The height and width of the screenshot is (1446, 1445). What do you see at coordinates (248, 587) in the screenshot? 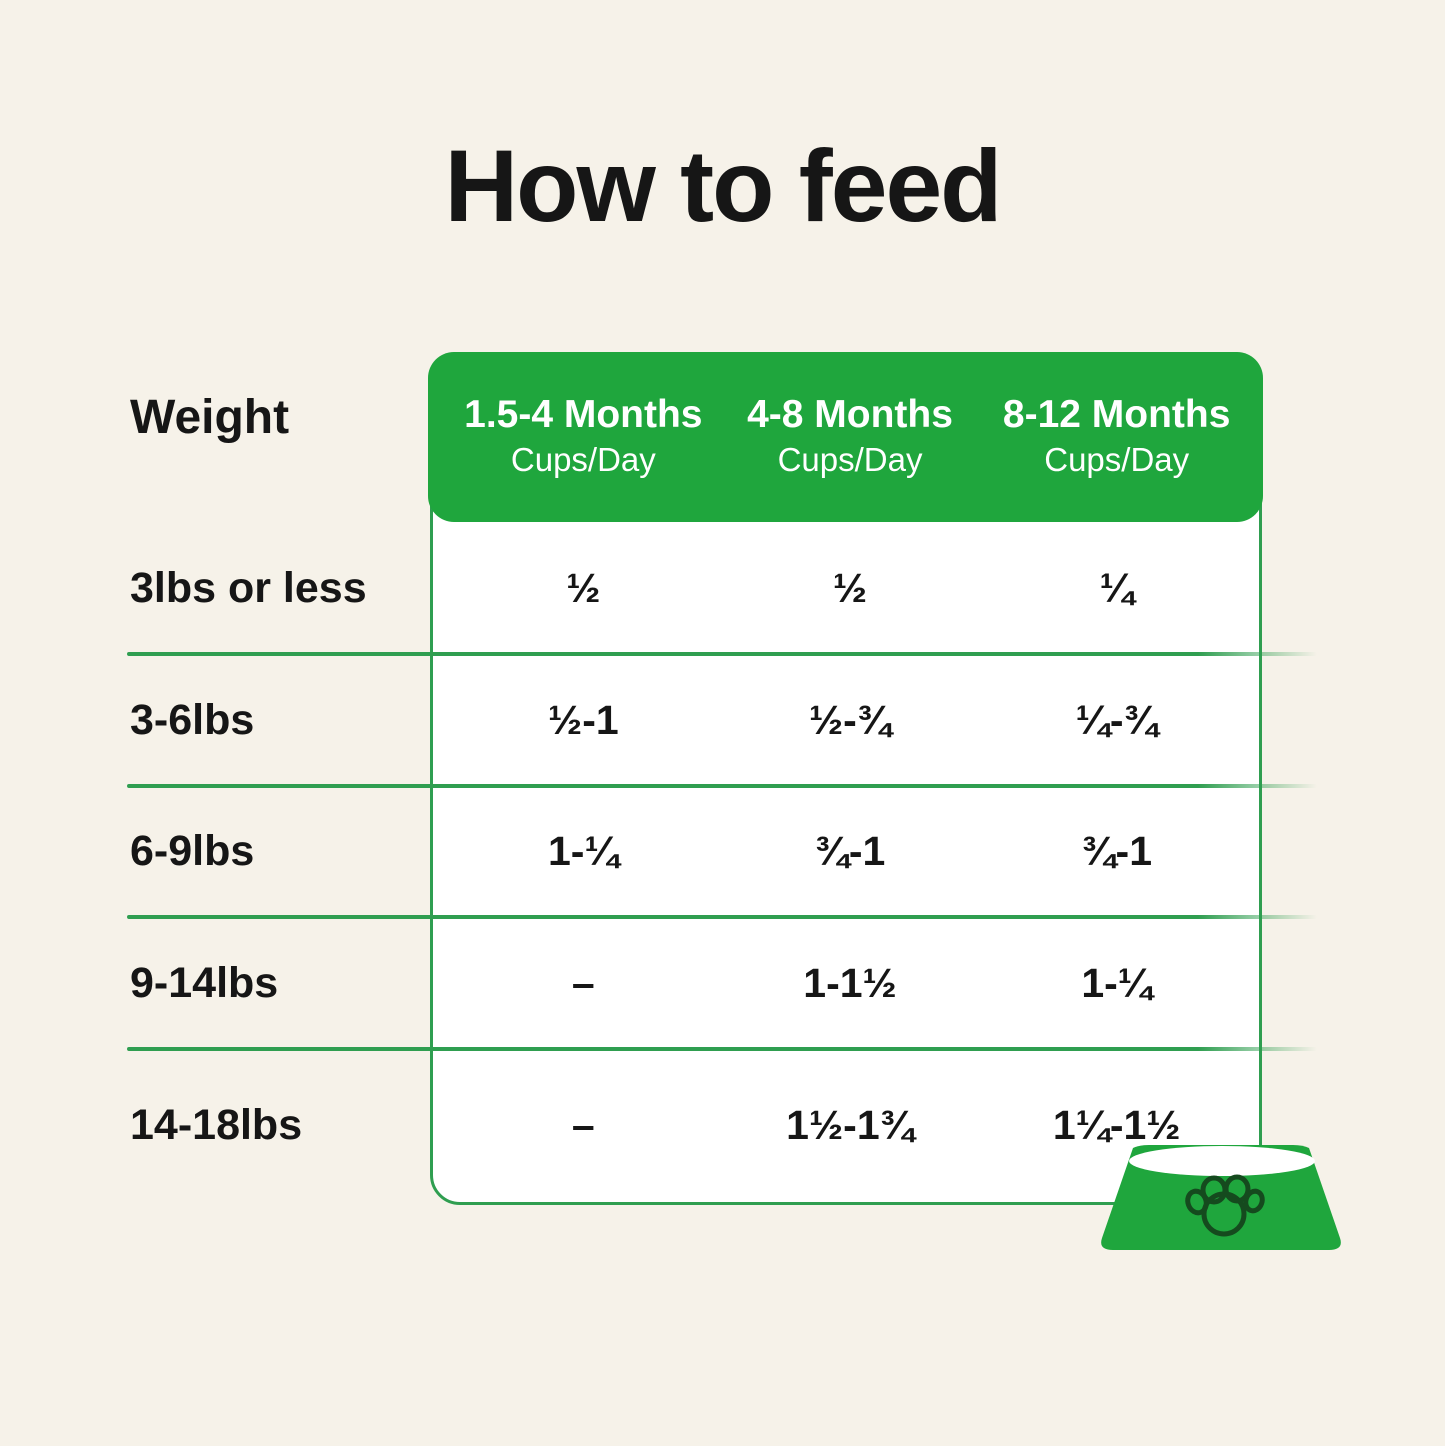
I see `row-weight-label: 3lbs or less` at bounding box center [248, 587].